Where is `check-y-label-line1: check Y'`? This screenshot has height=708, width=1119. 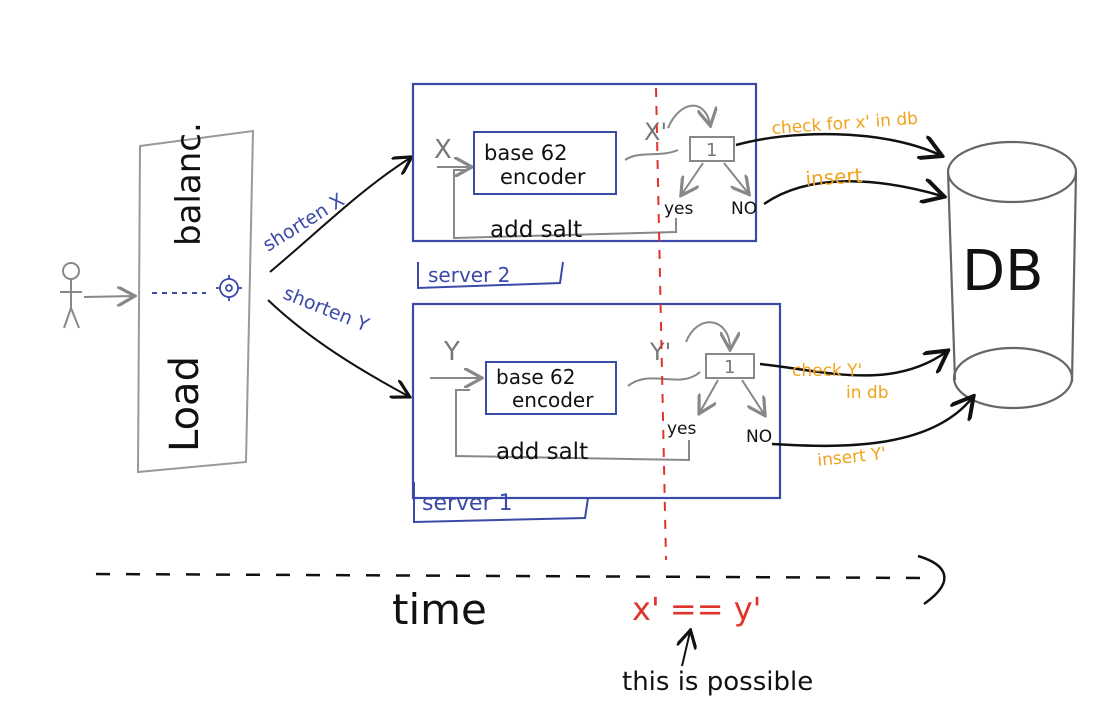 check-y-label-line1: check Y' is located at coordinates (827, 371).